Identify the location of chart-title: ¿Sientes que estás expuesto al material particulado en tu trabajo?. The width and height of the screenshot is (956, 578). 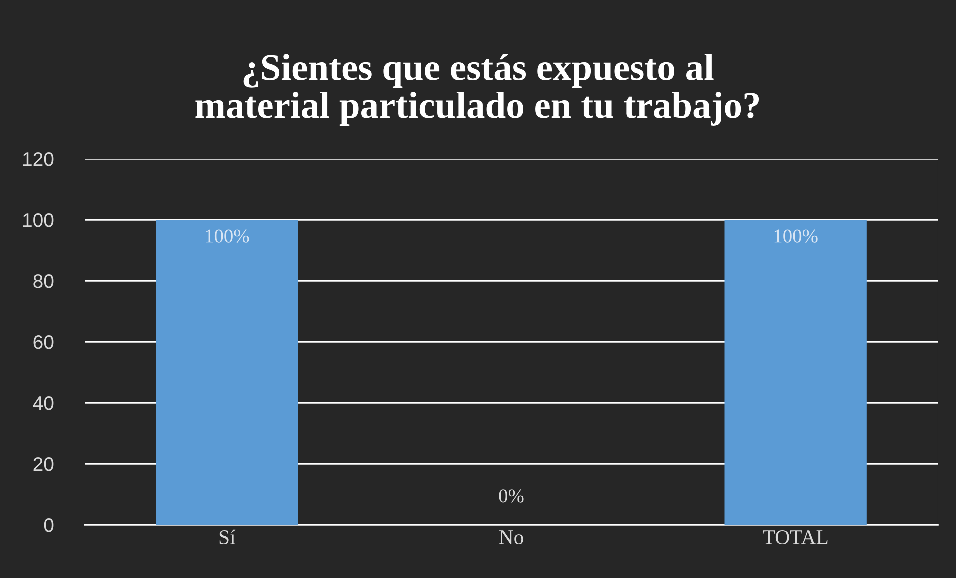
(478, 90).